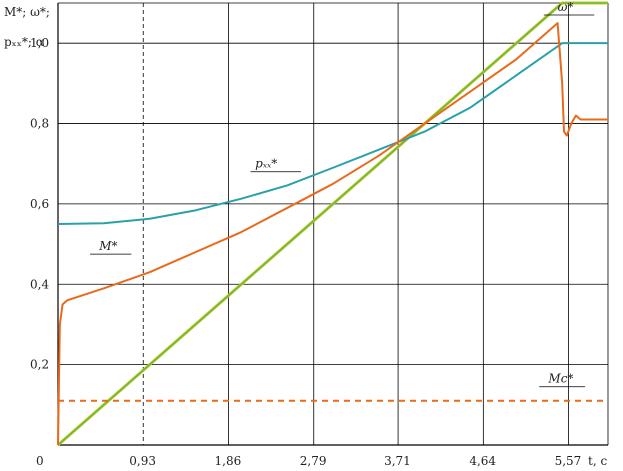 The height and width of the screenshot is (471, 623). What do you see at coordinates (39, 365) in the screenshot?
I see `y-tick-label: 0,2` at bounding box center [39, 365].